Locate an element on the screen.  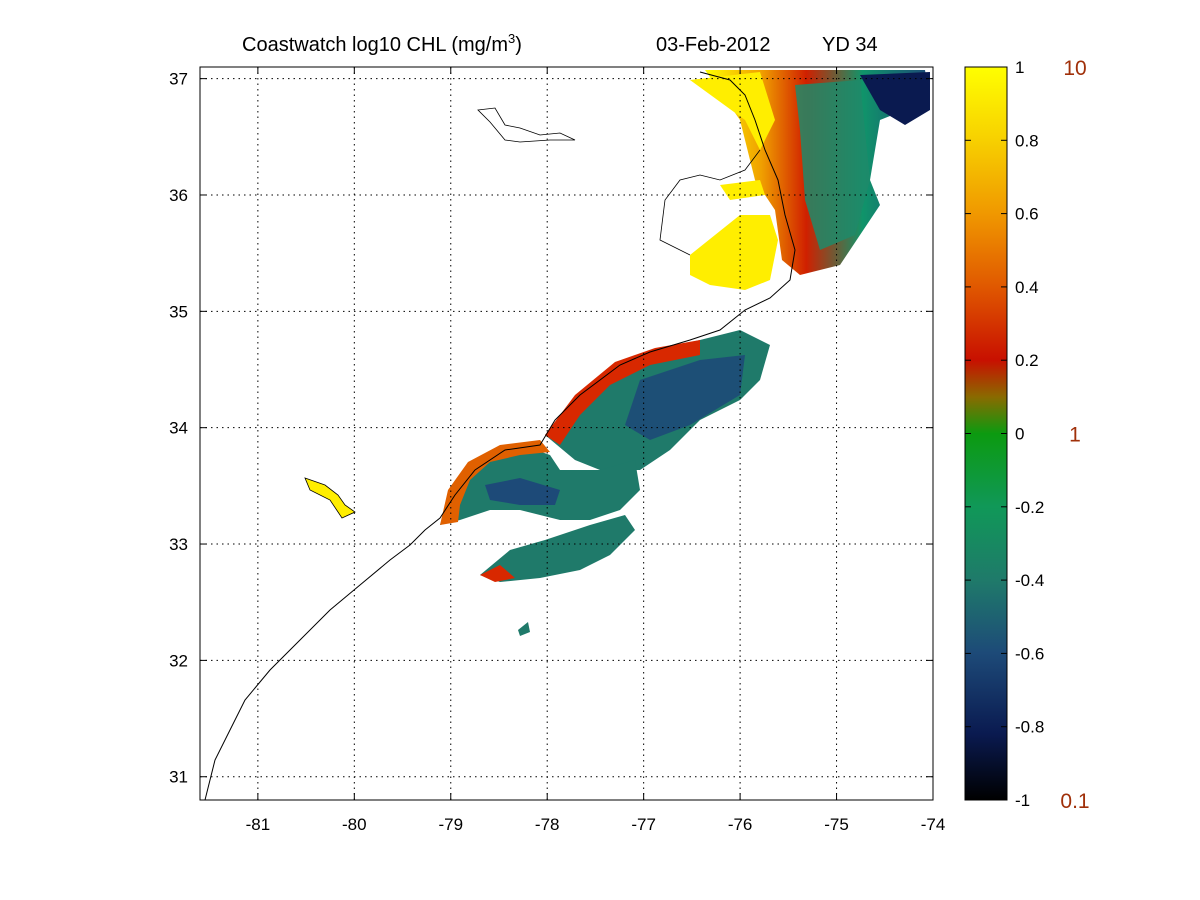
x-tick-label: -79 is located at coordinates (450, 824).